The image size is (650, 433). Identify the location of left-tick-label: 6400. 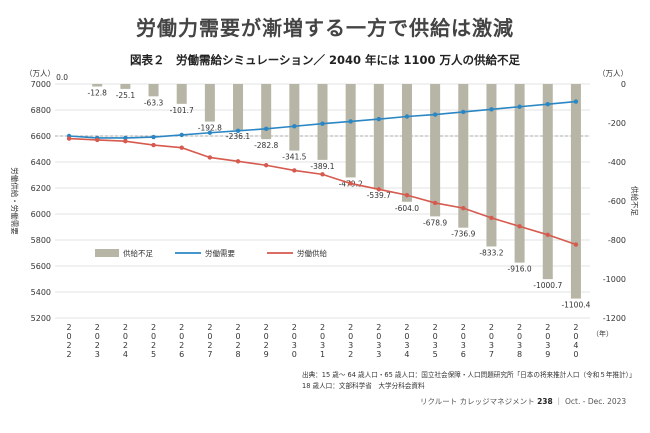
(41, 162).